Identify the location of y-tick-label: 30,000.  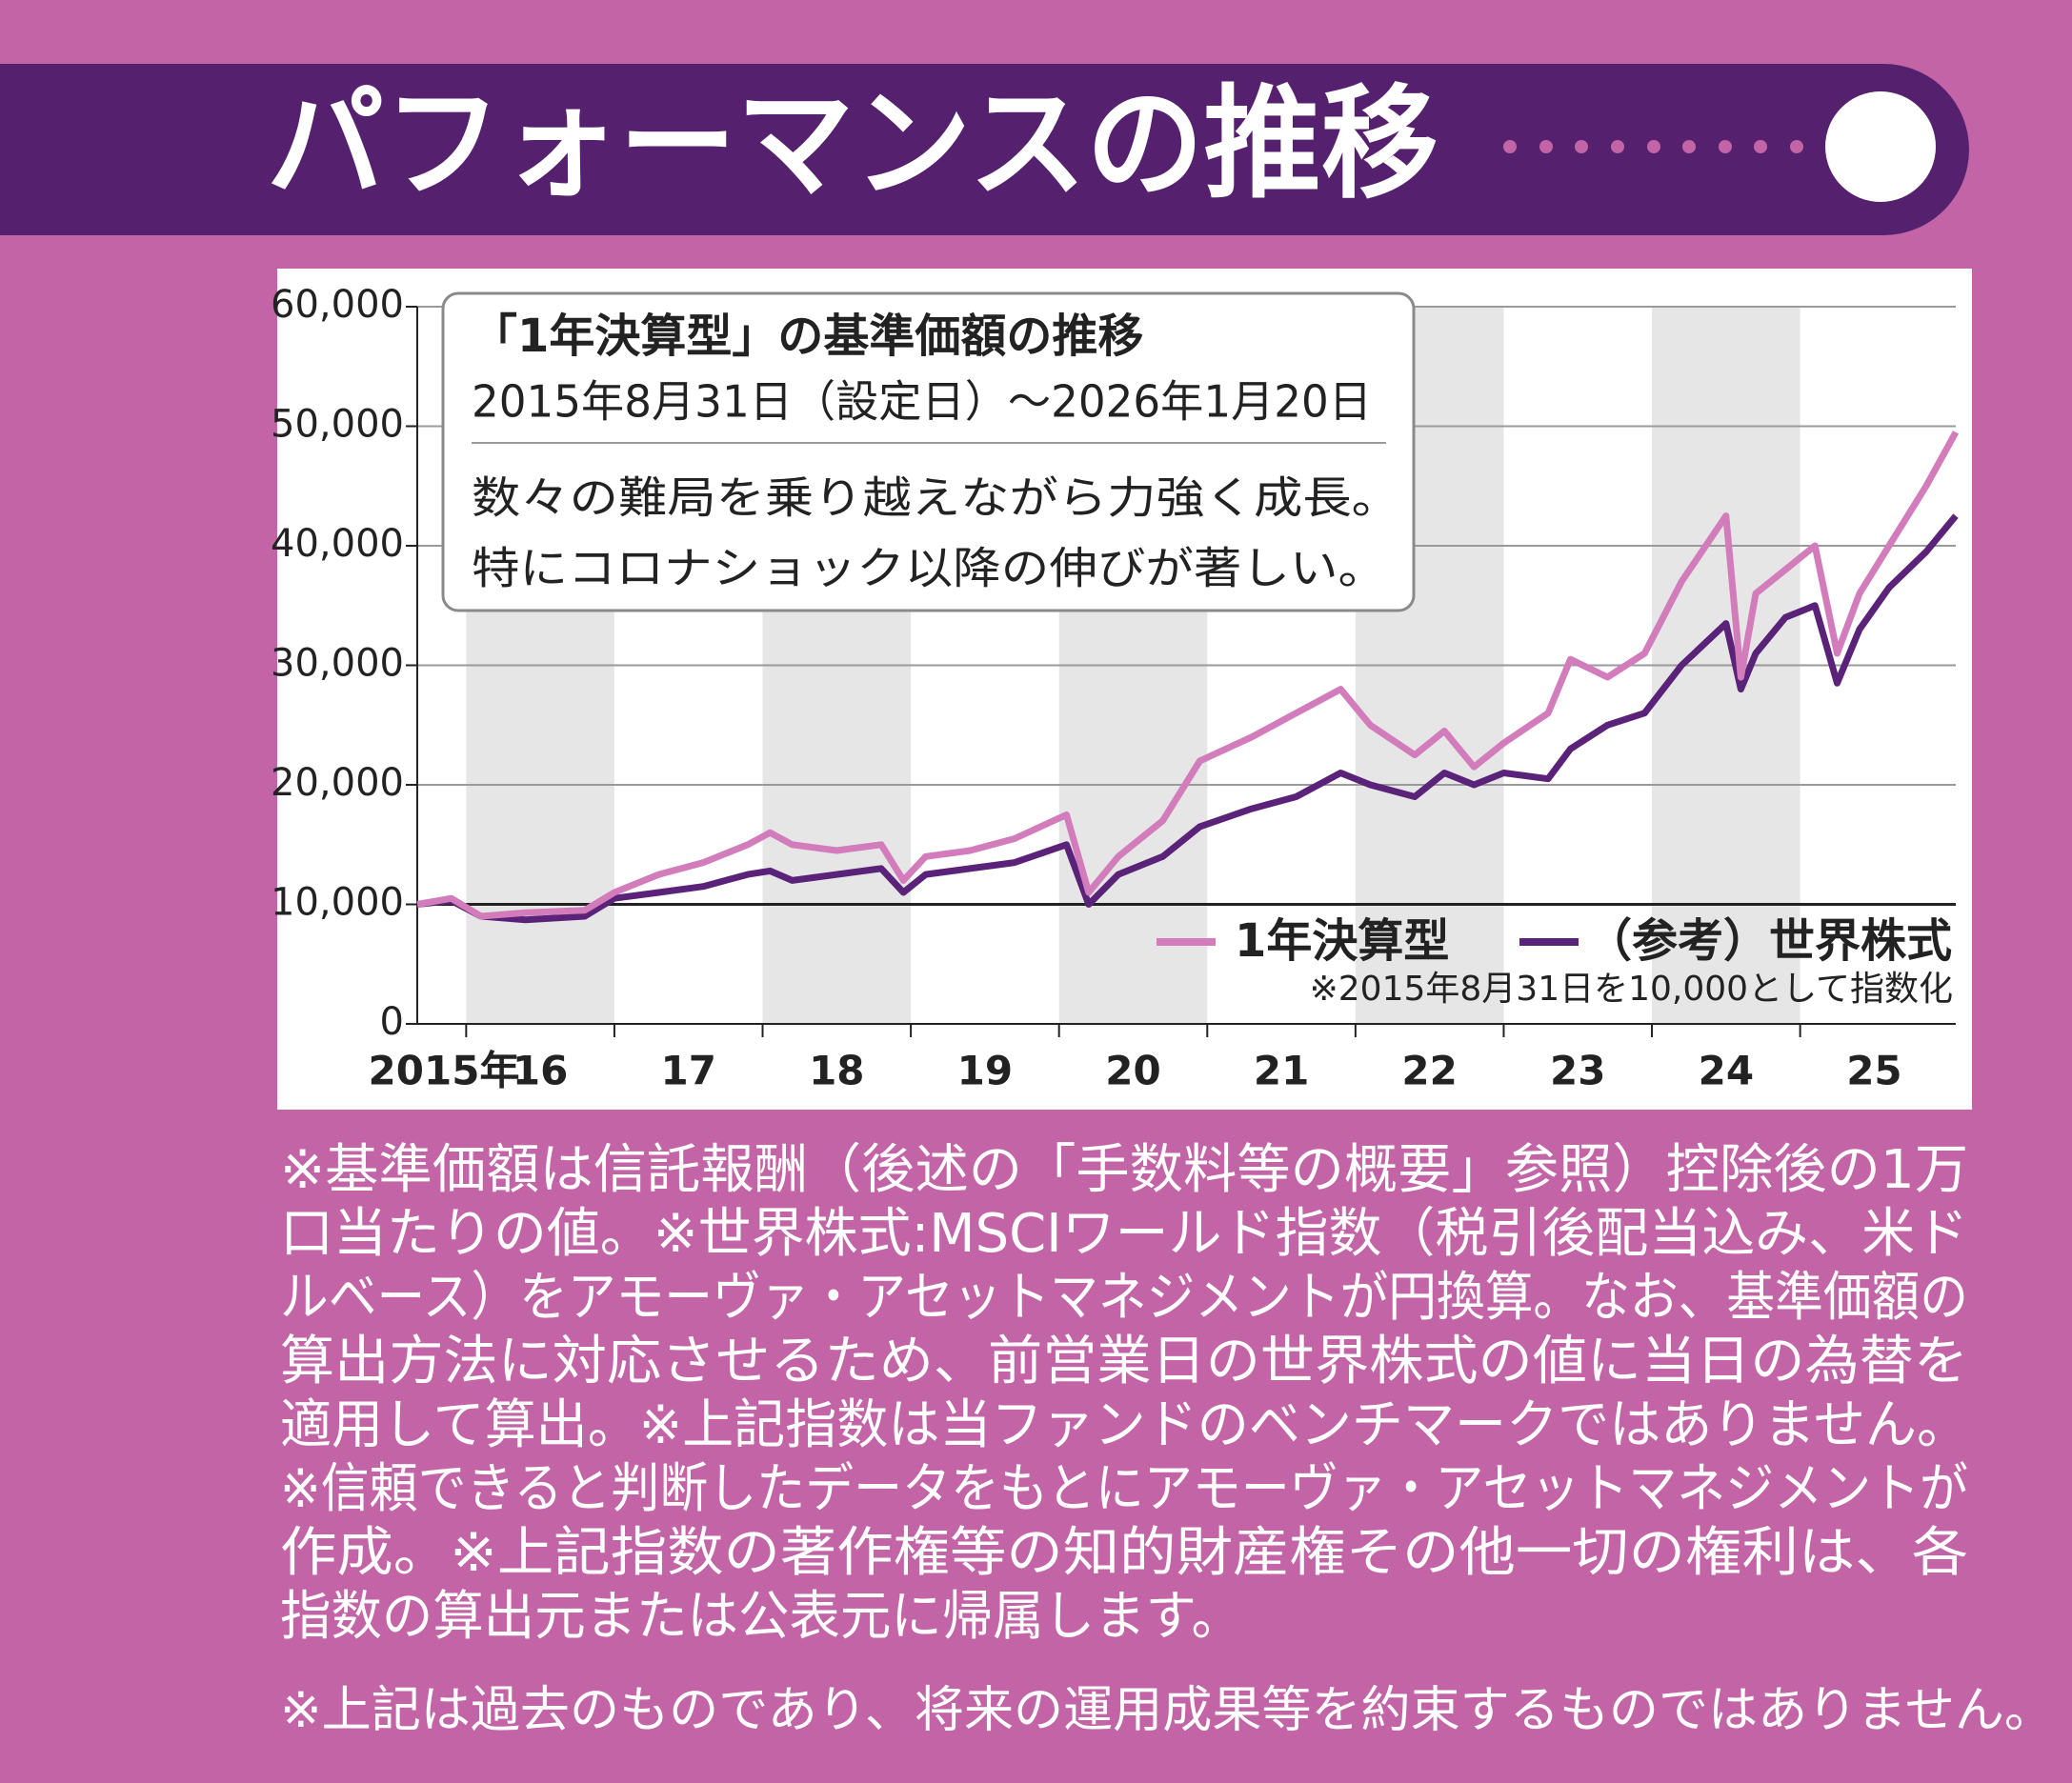
(337, 664).